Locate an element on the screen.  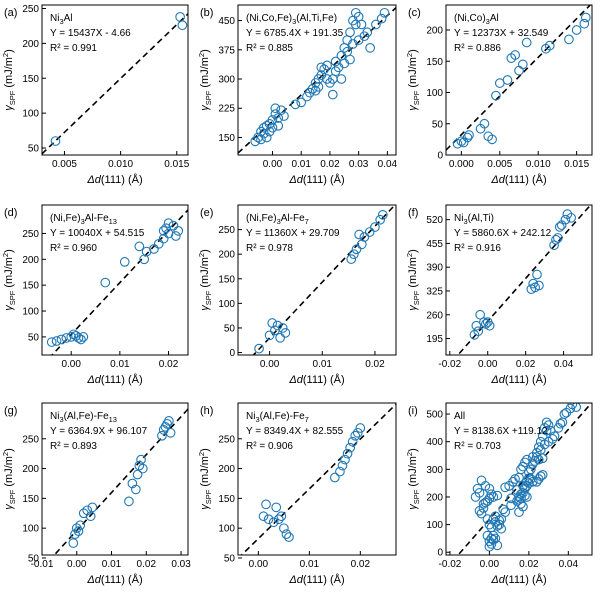
panel-label: (c) is located at coordinates (414, 13).